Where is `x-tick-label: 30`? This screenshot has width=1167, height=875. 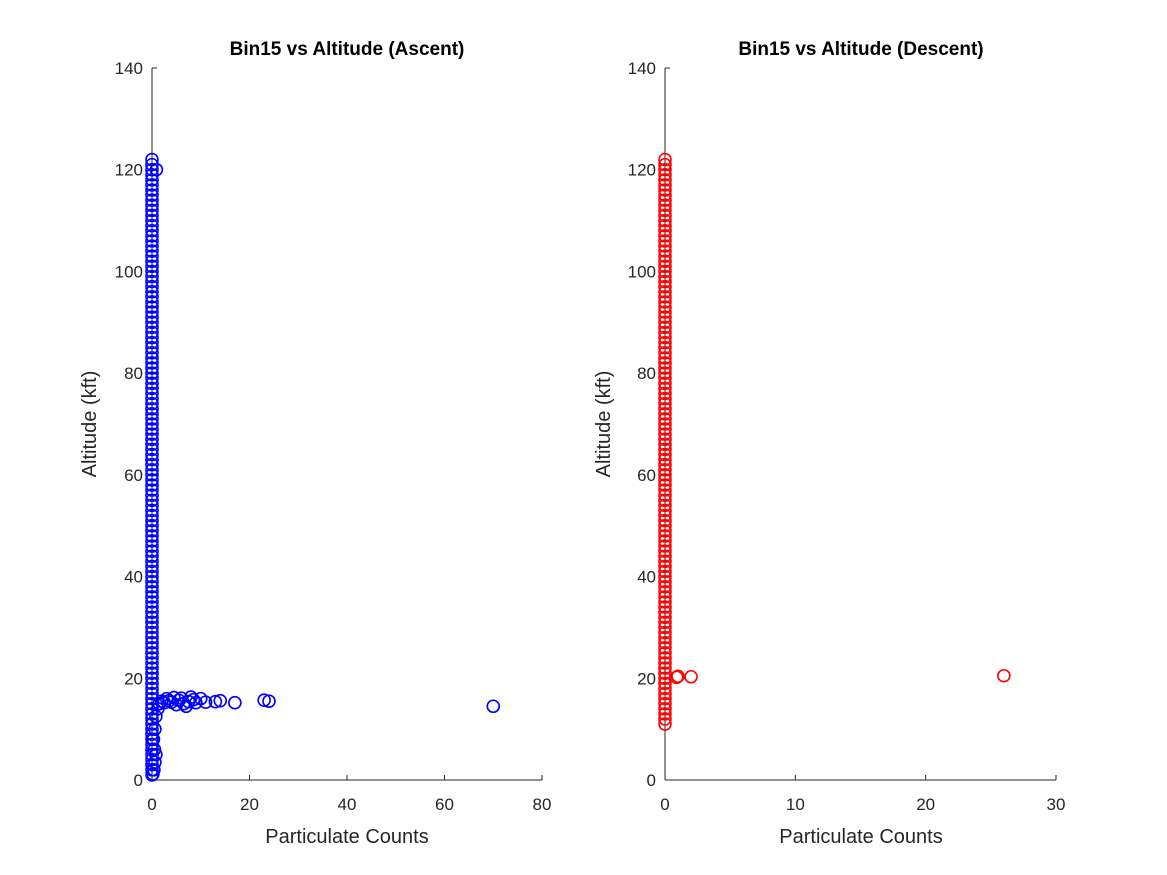
x-tick-label: 30 is located at coordinates (1056, 804).